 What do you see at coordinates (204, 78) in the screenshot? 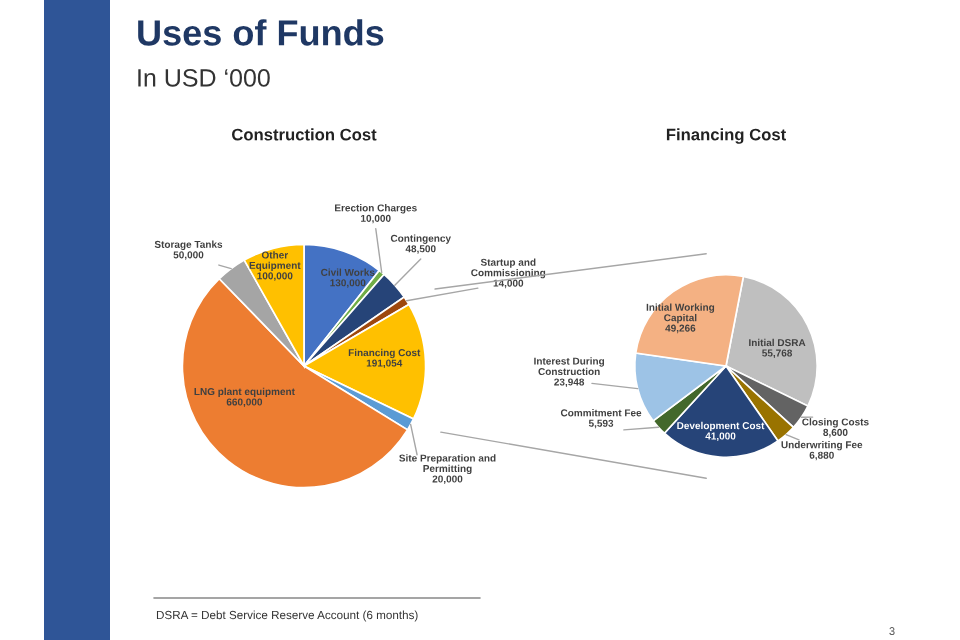
I see `text: In USD ‘000` at bounding box center [204, 78].